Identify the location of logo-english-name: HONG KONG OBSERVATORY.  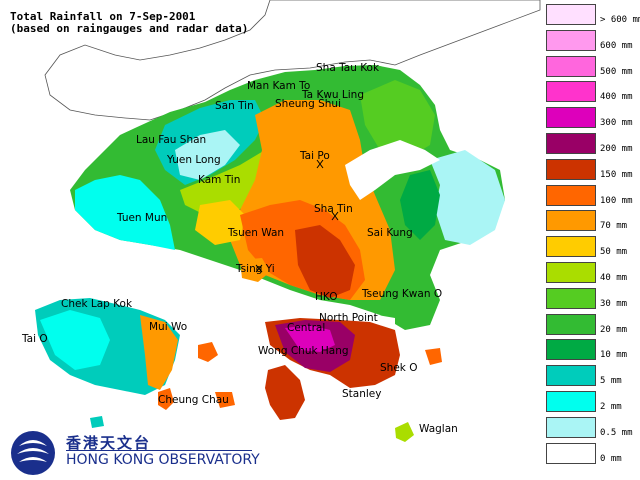
(163, 460).